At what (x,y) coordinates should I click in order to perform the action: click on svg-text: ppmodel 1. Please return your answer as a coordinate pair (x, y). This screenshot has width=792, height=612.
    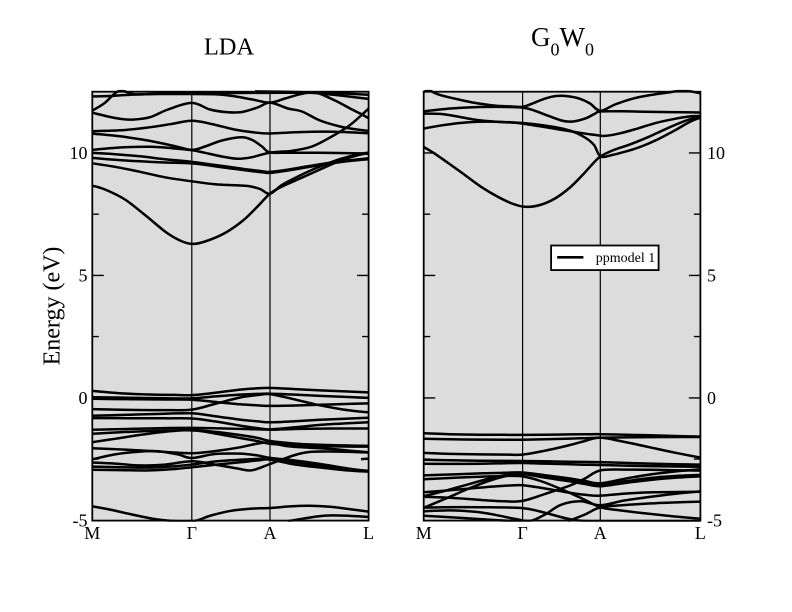
    Looking at the image, I should click on (626, 258).